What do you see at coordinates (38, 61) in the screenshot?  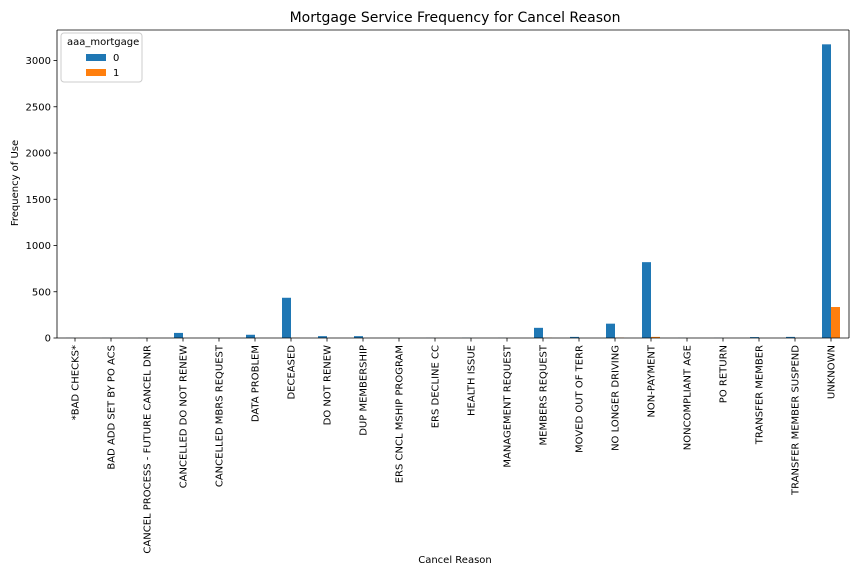 I see `y-tick-label: 3000` at bounding box center [38, 61].